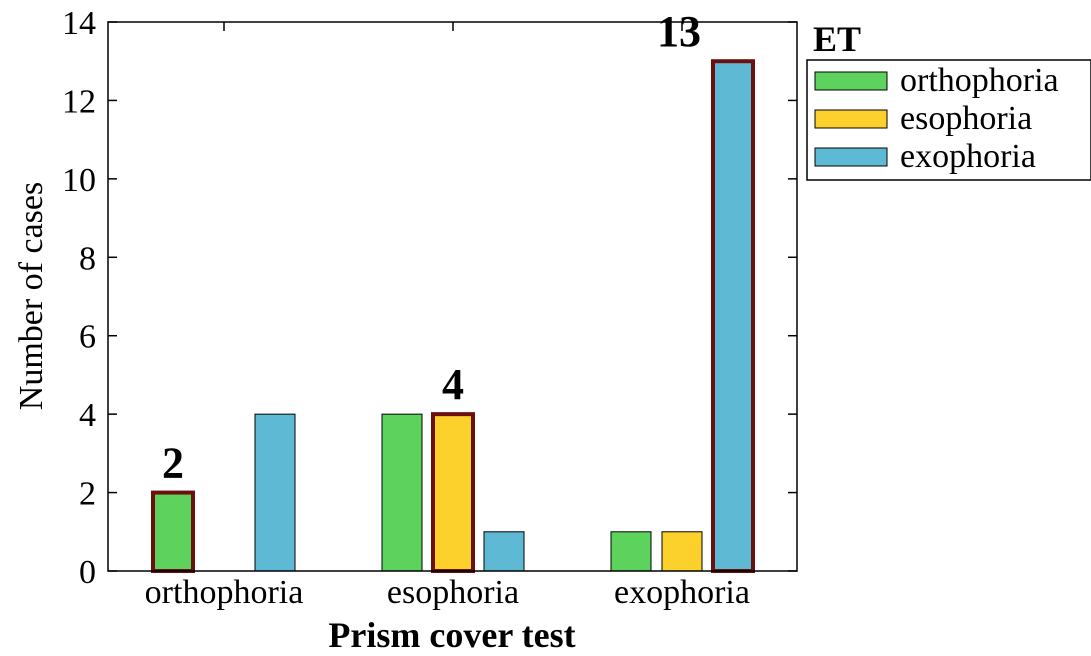 The height and width of the screenshot is (656, 1091). Describe the element at coordinates (682, 551) in the screenshot. I see `bar-exophoria-esophoria` at that location.